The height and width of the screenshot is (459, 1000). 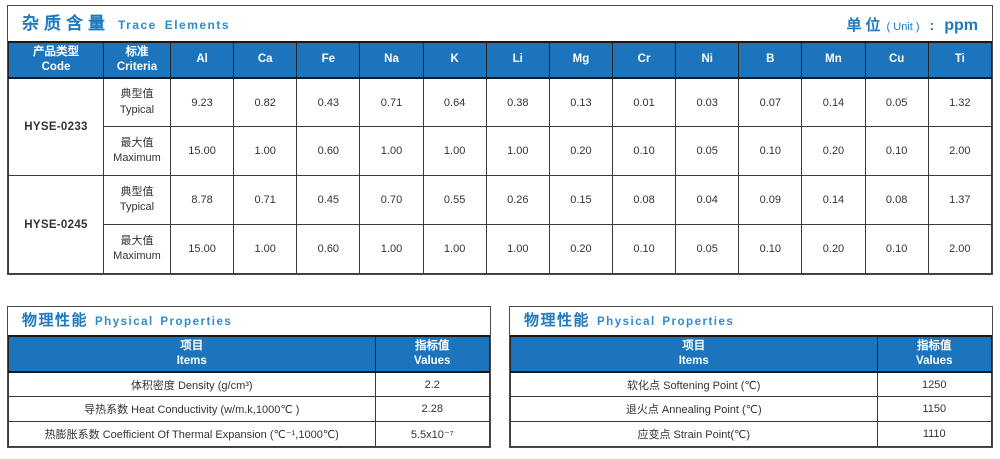 What do you see at coordinates (191, 360) in the screenshot?
I see `items-header-en: Items` at bounding box center [191, 360].